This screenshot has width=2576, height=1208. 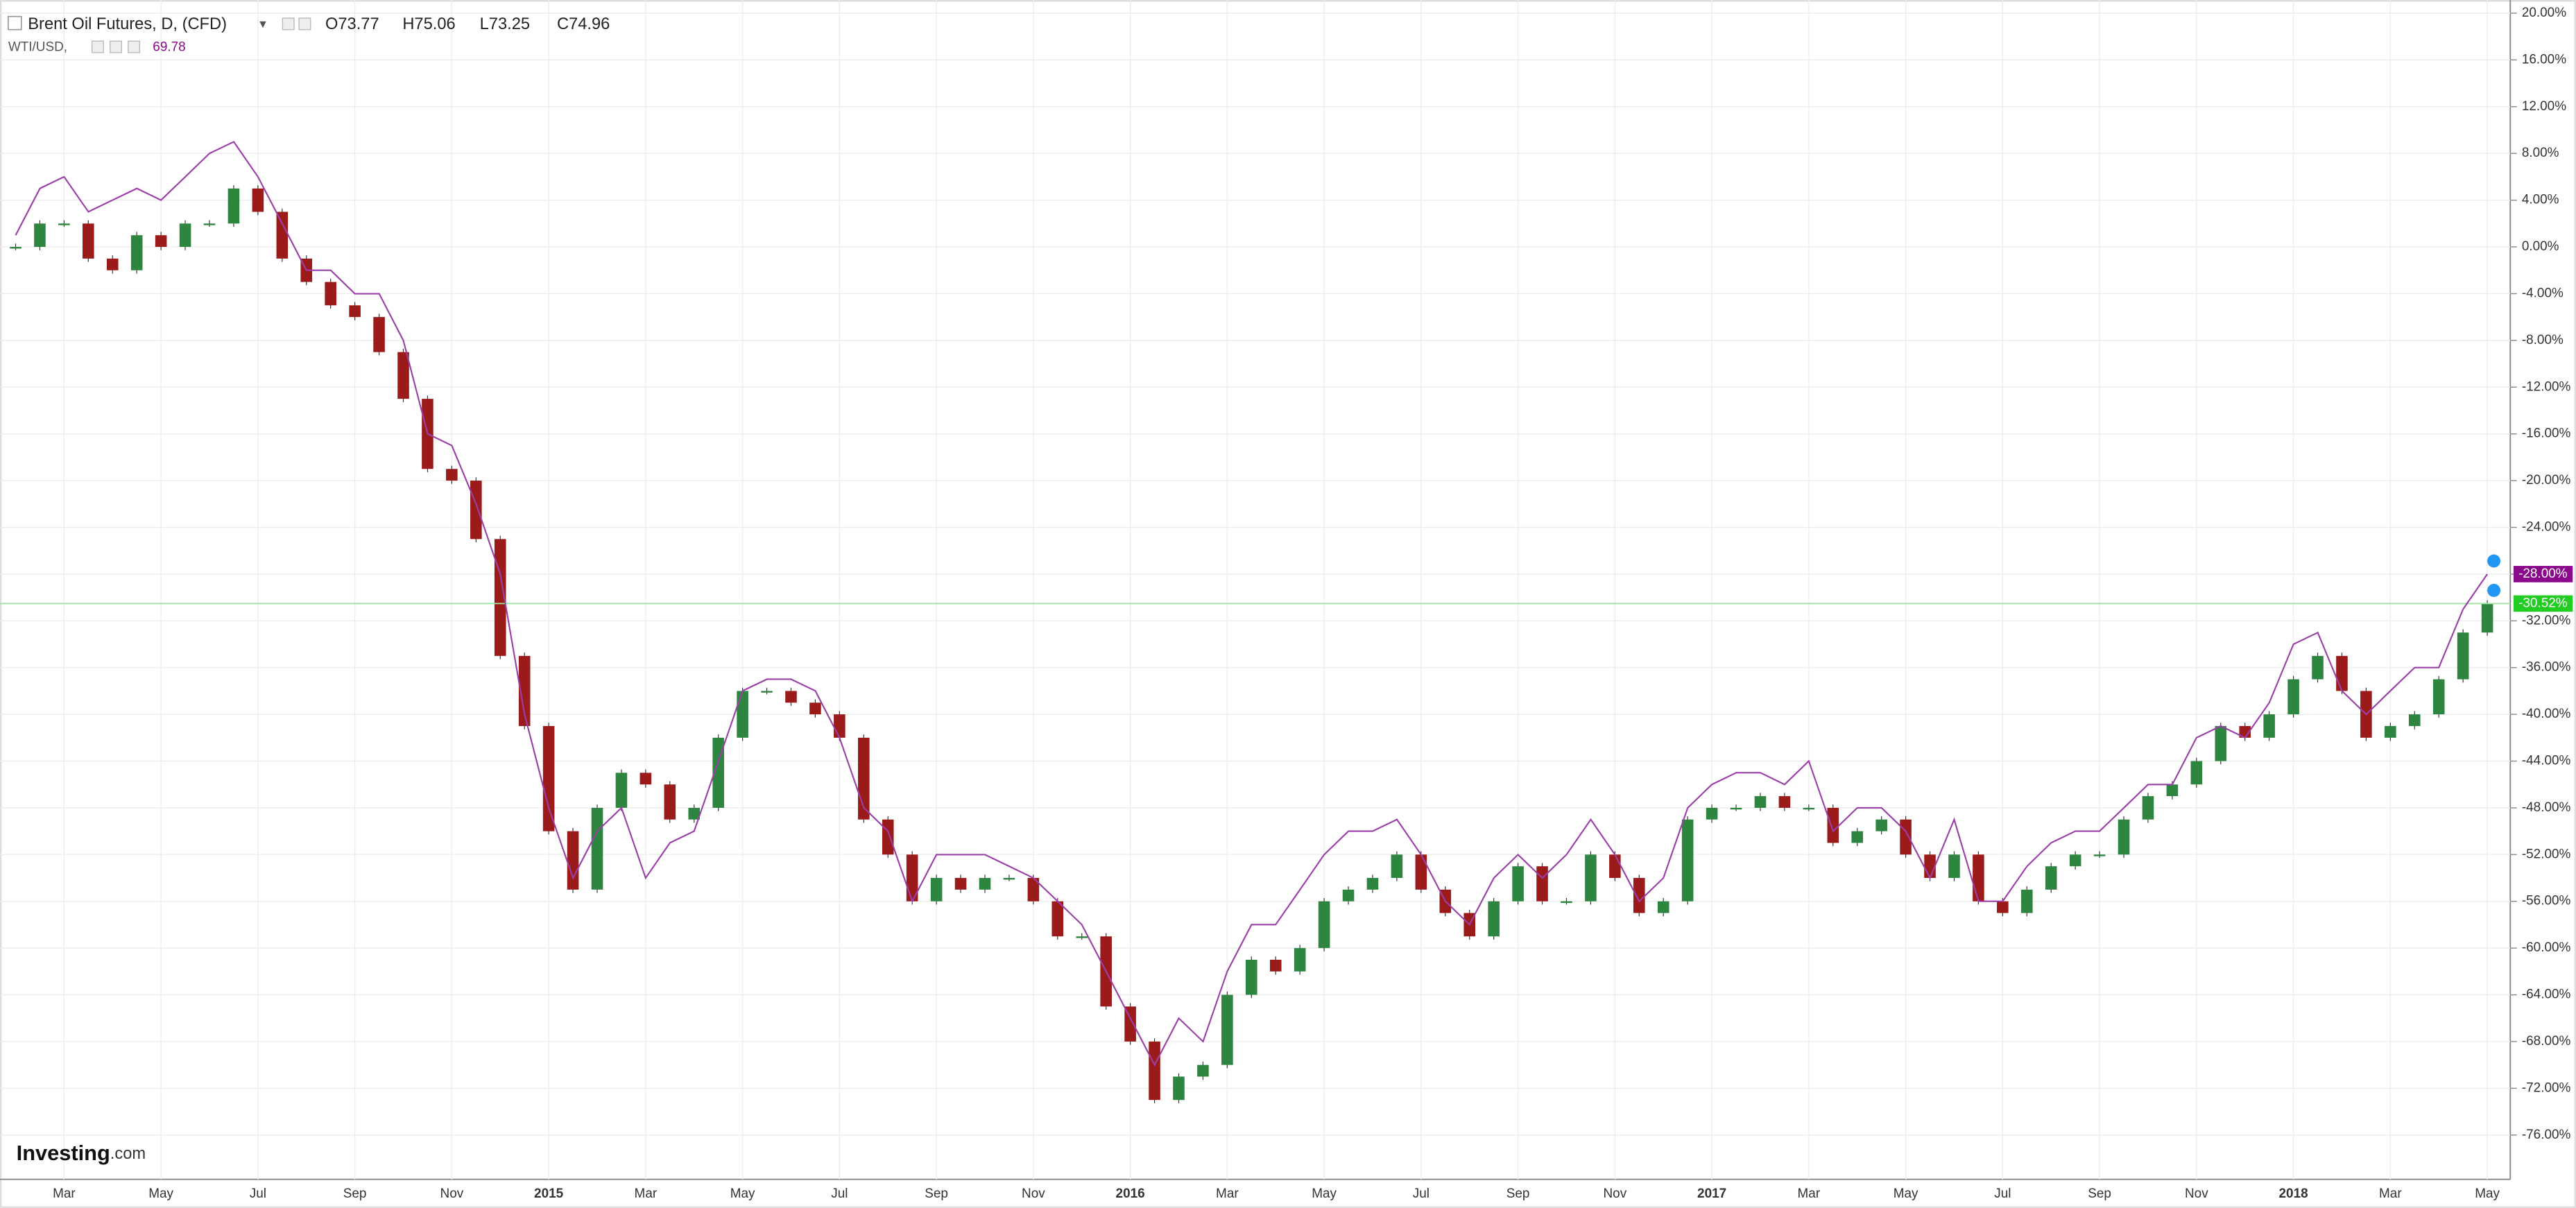 I want to click on y-tick-label: -60.00%, so click(x=2546, y=947).